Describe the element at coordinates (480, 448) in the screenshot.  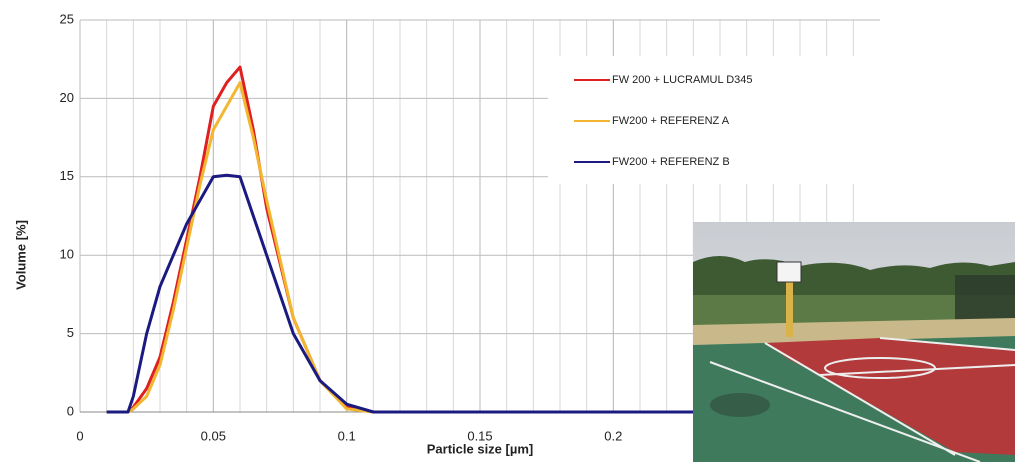
I see `x-axis-label: Particle size [µm]` at that location.